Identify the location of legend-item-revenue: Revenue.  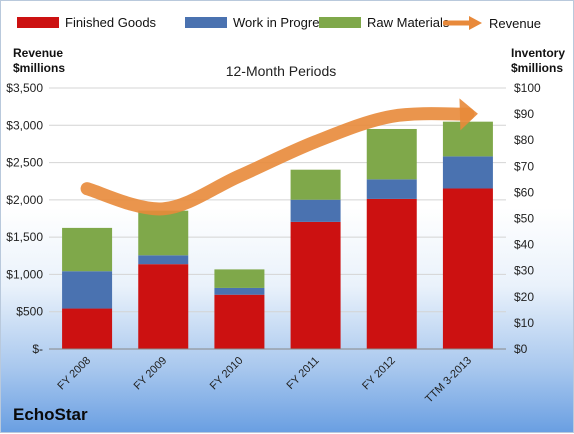
(492, 23).